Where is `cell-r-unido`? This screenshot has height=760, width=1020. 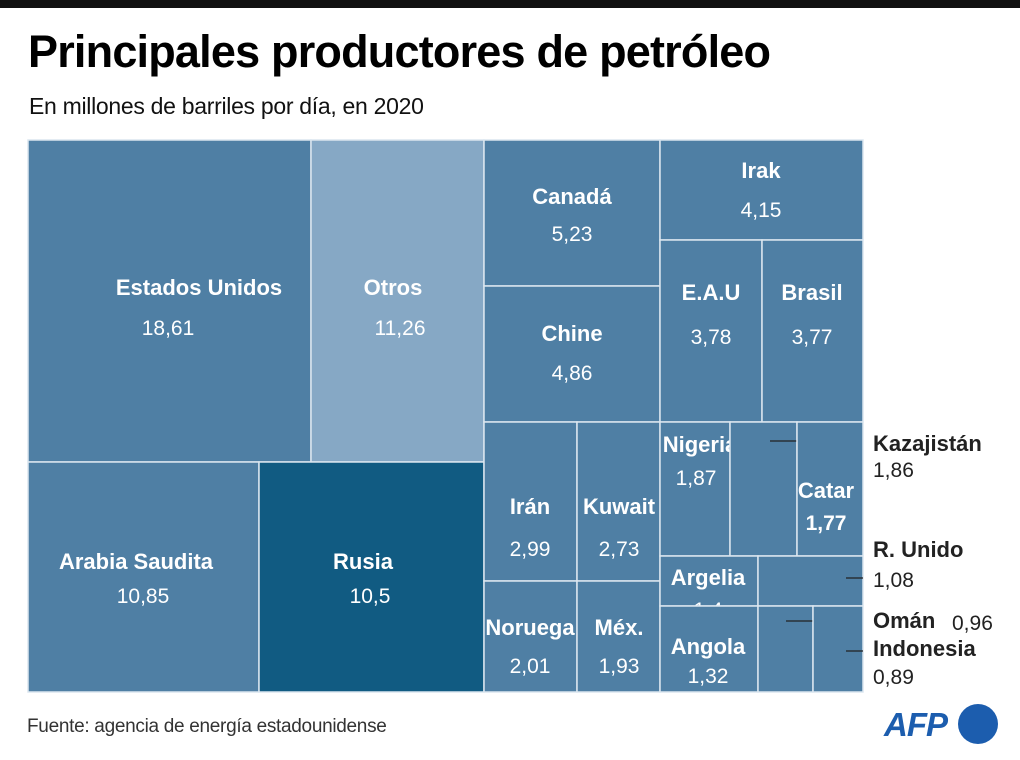 cell-r-unido is located at coordinates (810, 581).